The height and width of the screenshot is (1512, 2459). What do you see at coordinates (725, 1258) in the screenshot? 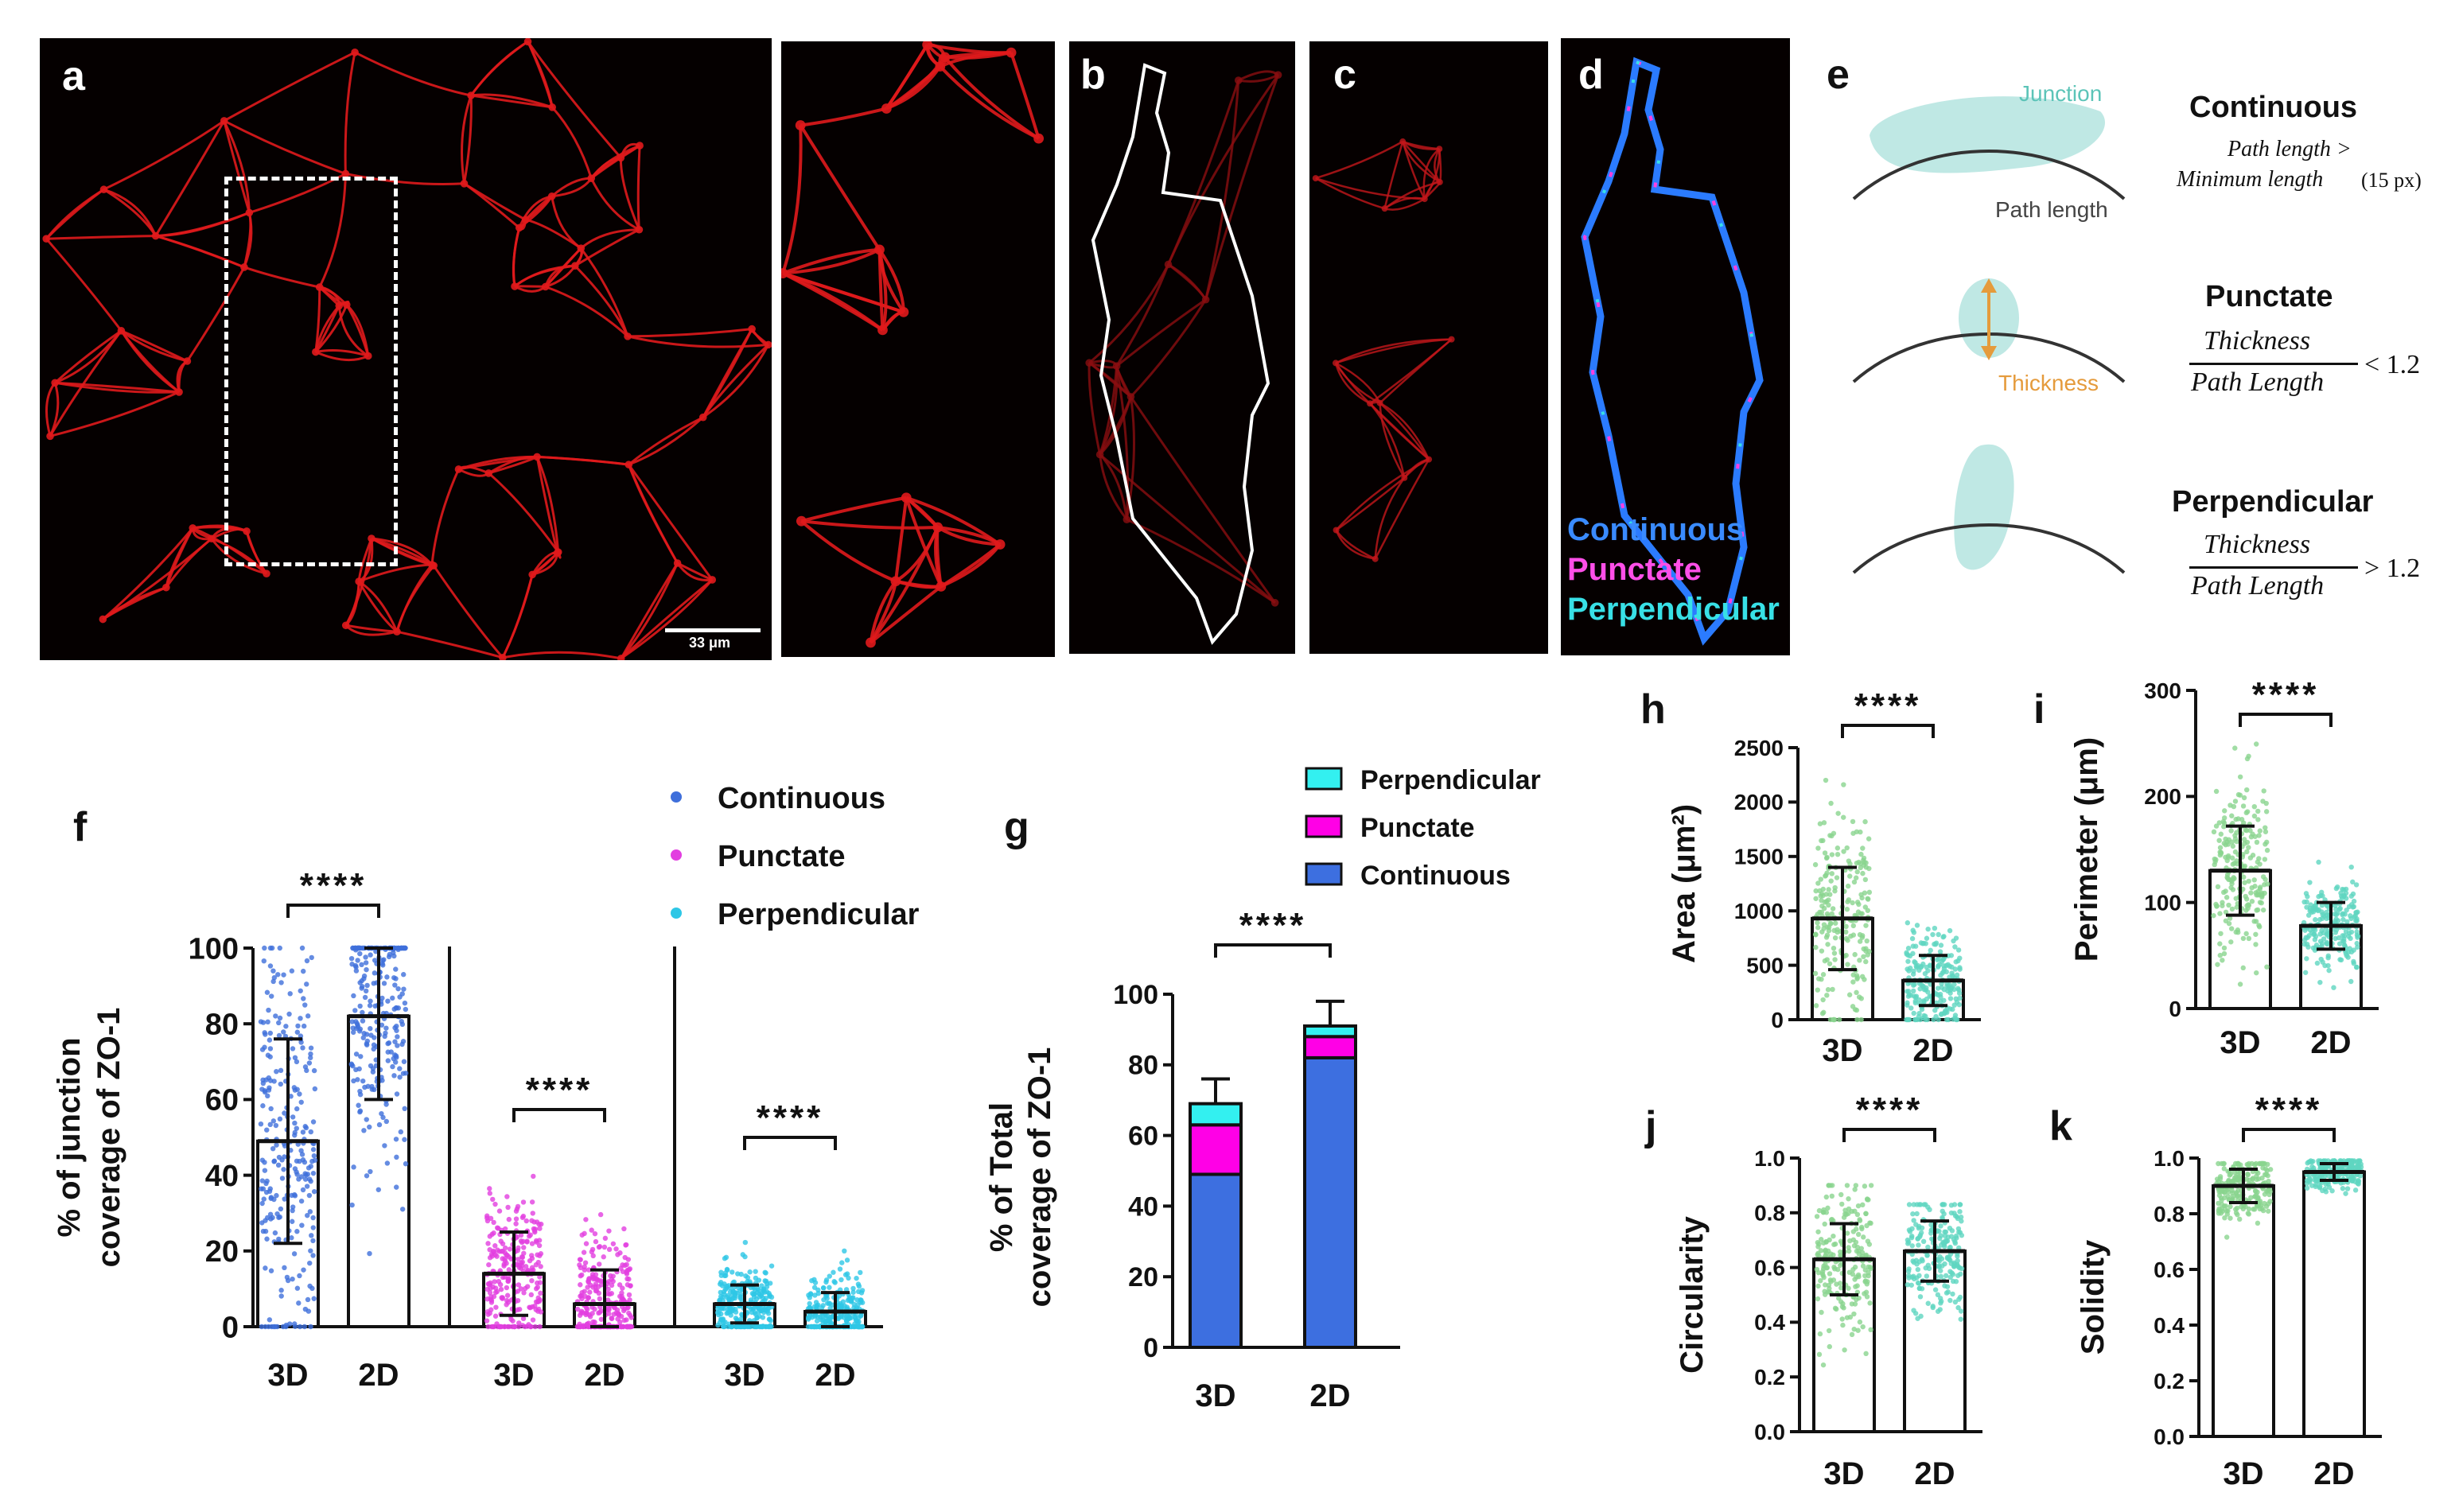
I see `f-perpendicular-3D-point` at bounding box center [725, 1258].